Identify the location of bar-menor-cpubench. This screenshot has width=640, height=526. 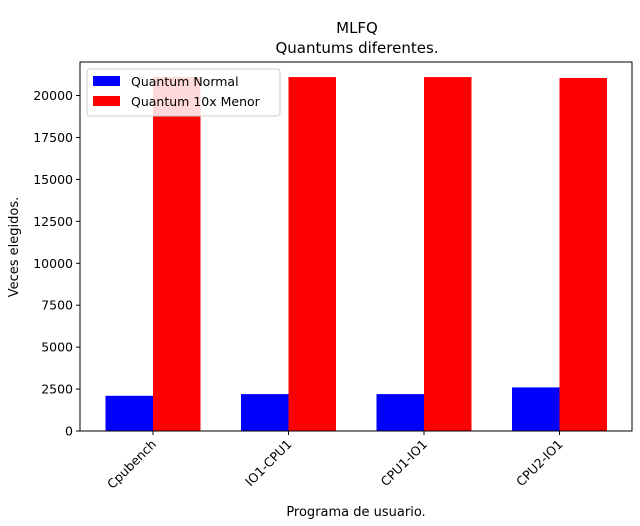
(177, 254).